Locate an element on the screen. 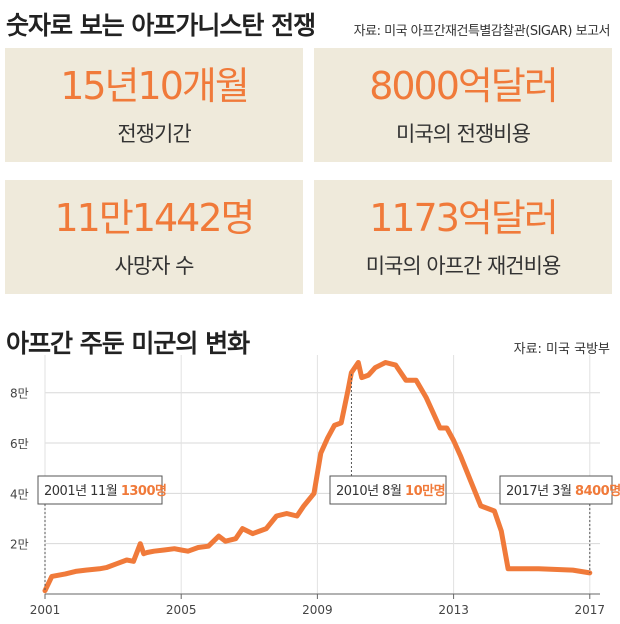 The image size is (620, 624). stat-label: 미국의 아프간 재건비용 is located at coordinates (463, 266).